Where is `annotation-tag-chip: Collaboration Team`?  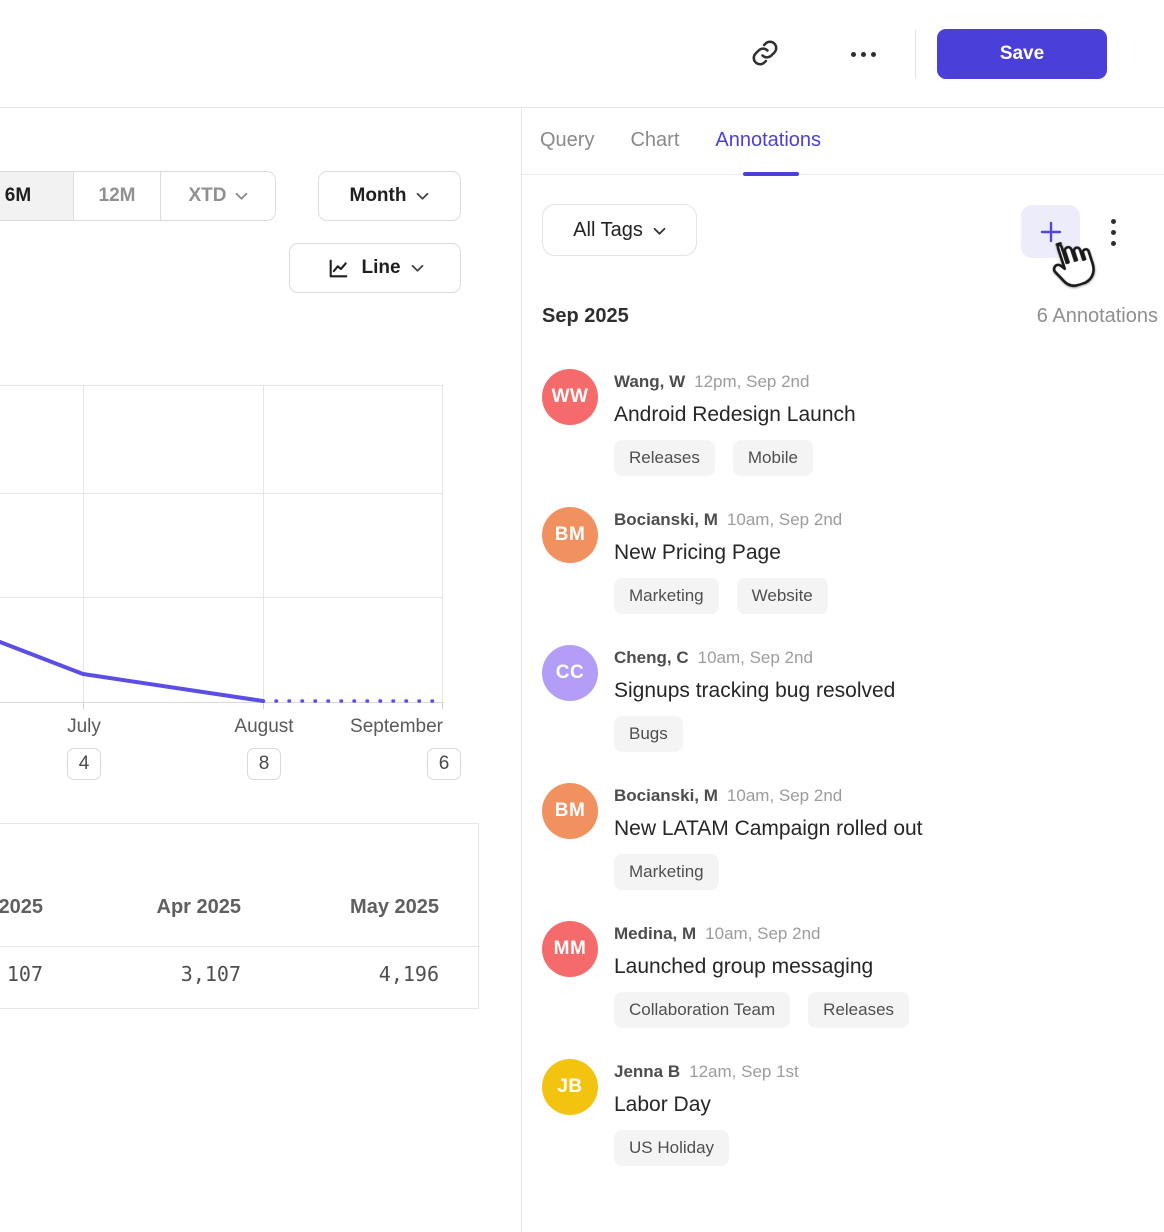 annotation-tag-chip: Collaboration Team is located at coordinates (702, 1010).